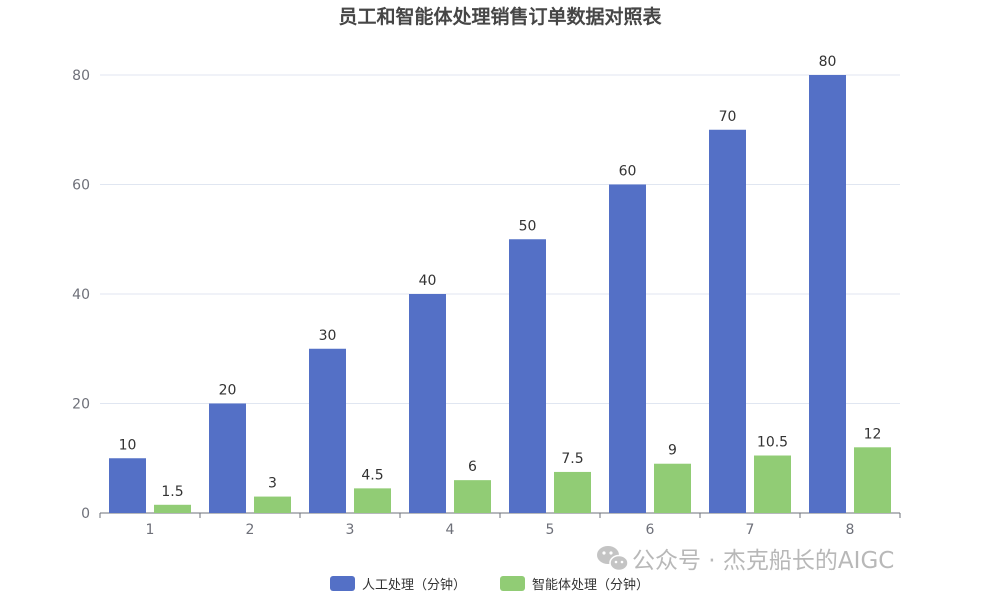  I want to click on legend-item: 人工处理（分钟）, so click(398, 584).